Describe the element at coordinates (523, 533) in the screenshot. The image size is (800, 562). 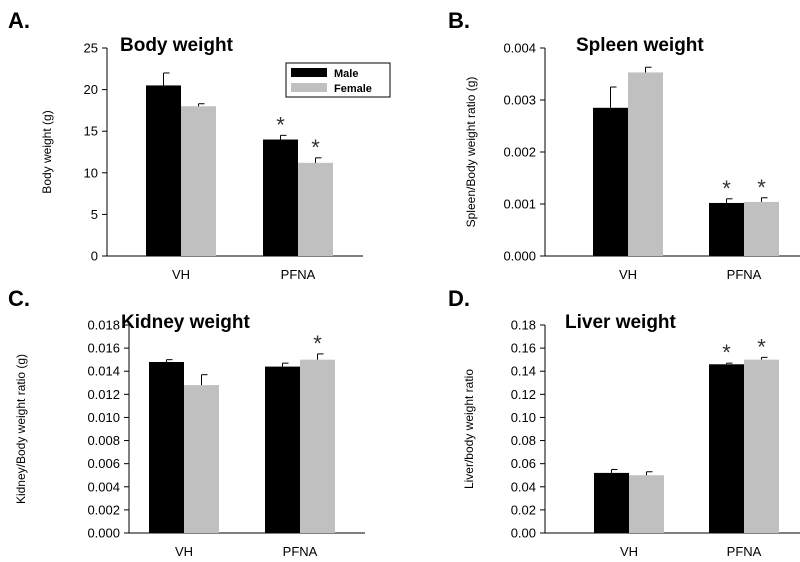
I see `y-tick-label: 0.00` at that location.